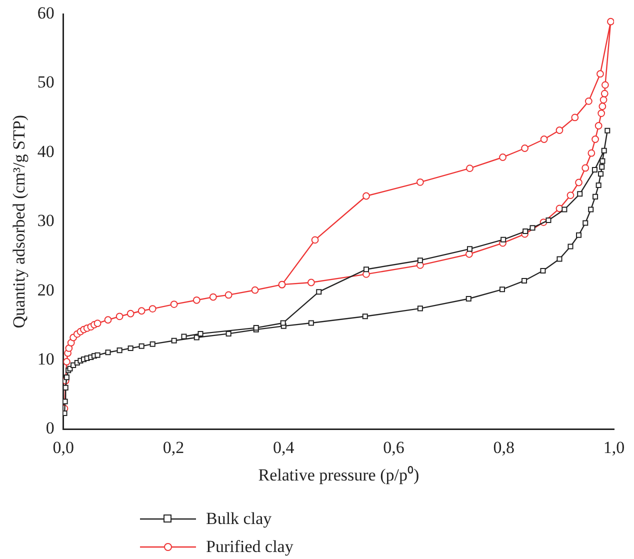 The width and height of the screenshot is (634, 559). I want to click on y-tick-label: 30, so click(45, 220).